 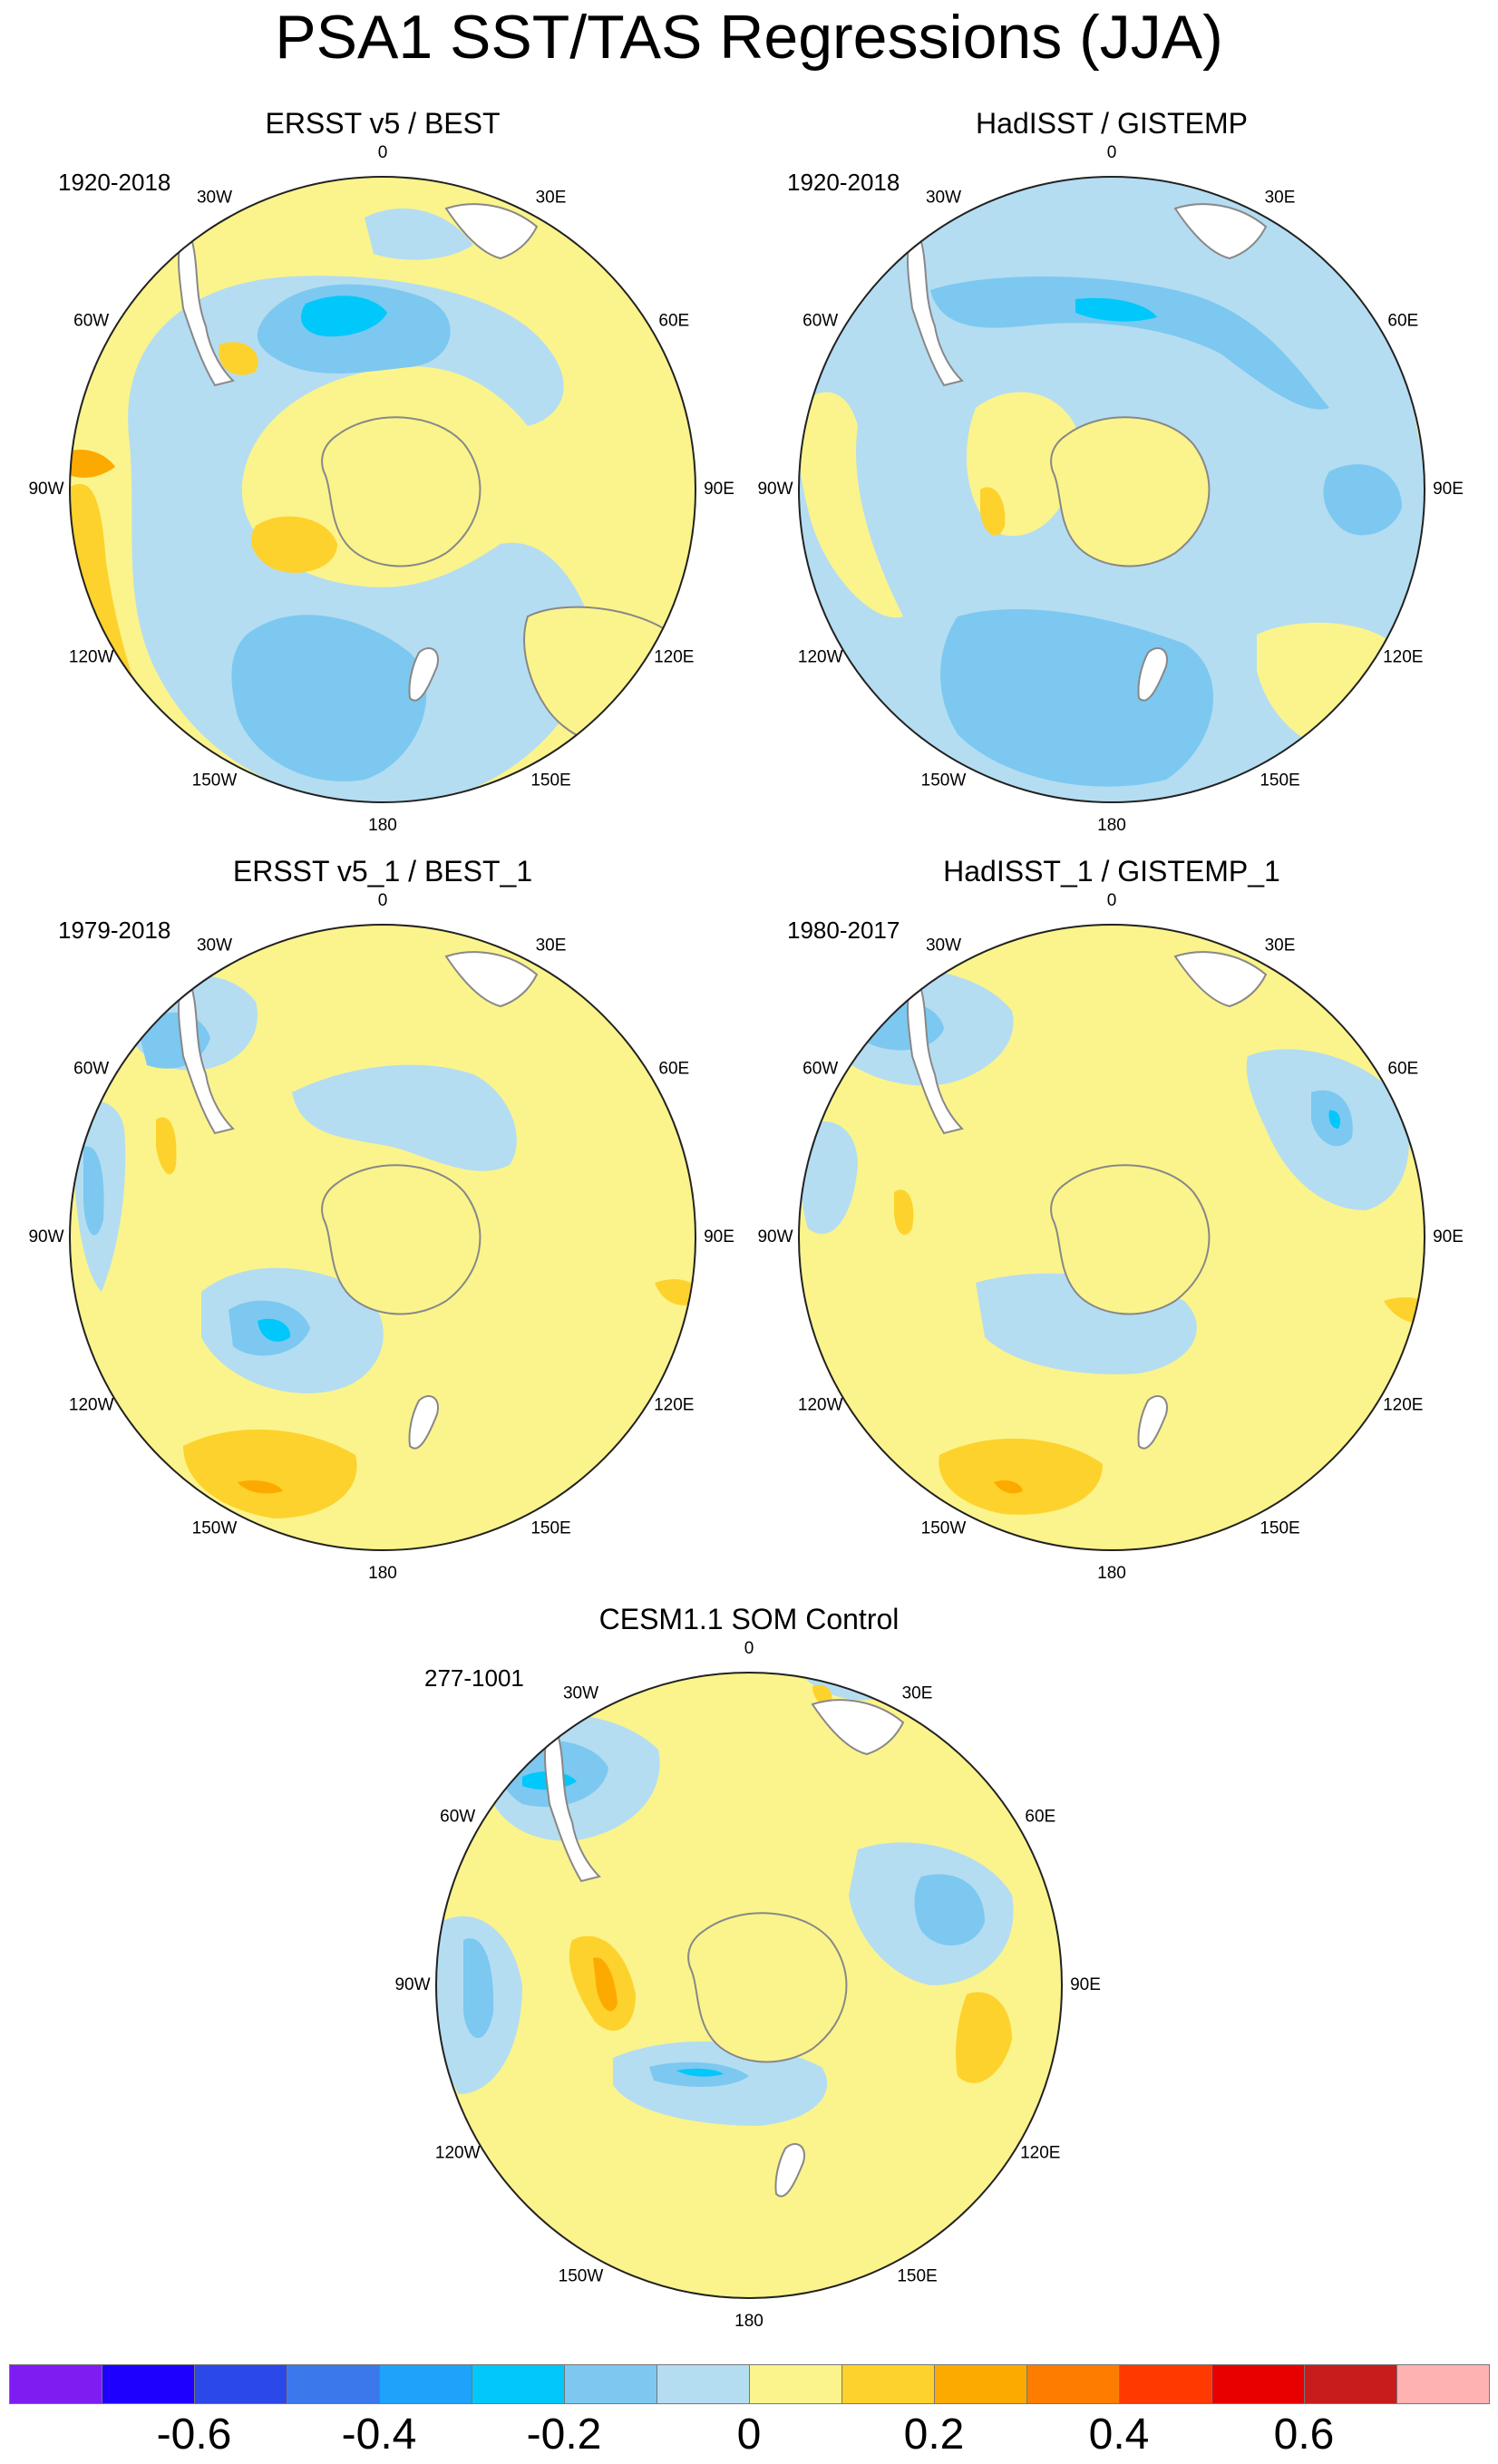 I want to click on panel-period: 277-1001, so click(x=474, y=1678).